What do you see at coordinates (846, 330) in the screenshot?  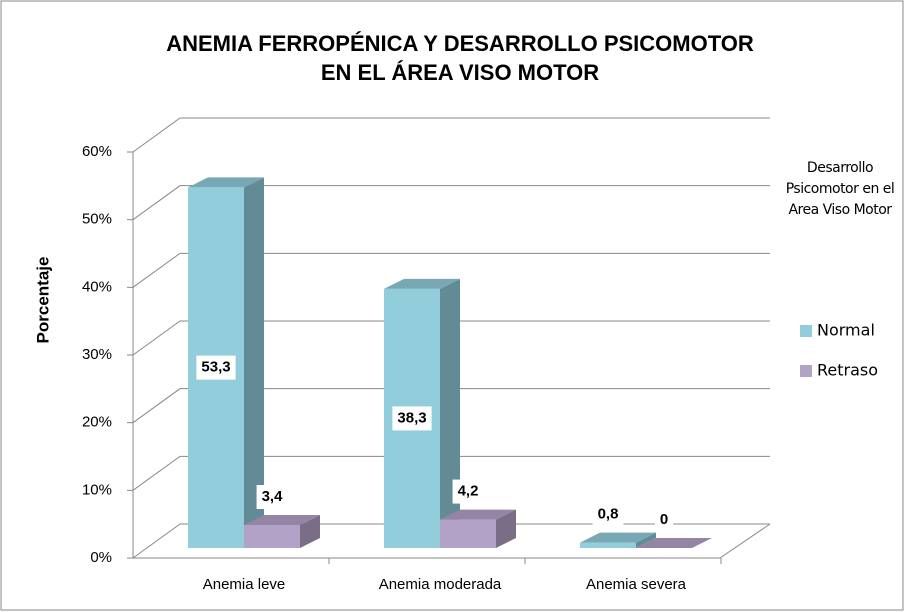 I see `legend-label: Normal` at bounding box center [846, 330].